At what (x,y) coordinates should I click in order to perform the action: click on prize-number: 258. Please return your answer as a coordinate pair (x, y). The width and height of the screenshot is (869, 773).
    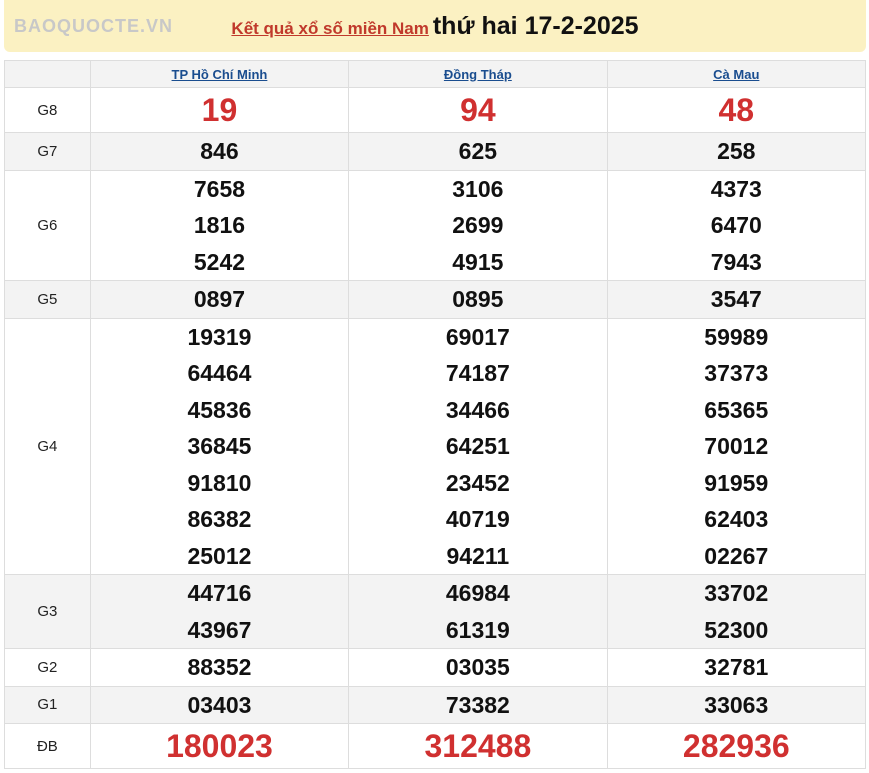
    Looking at the image, I should click on (736, 151).